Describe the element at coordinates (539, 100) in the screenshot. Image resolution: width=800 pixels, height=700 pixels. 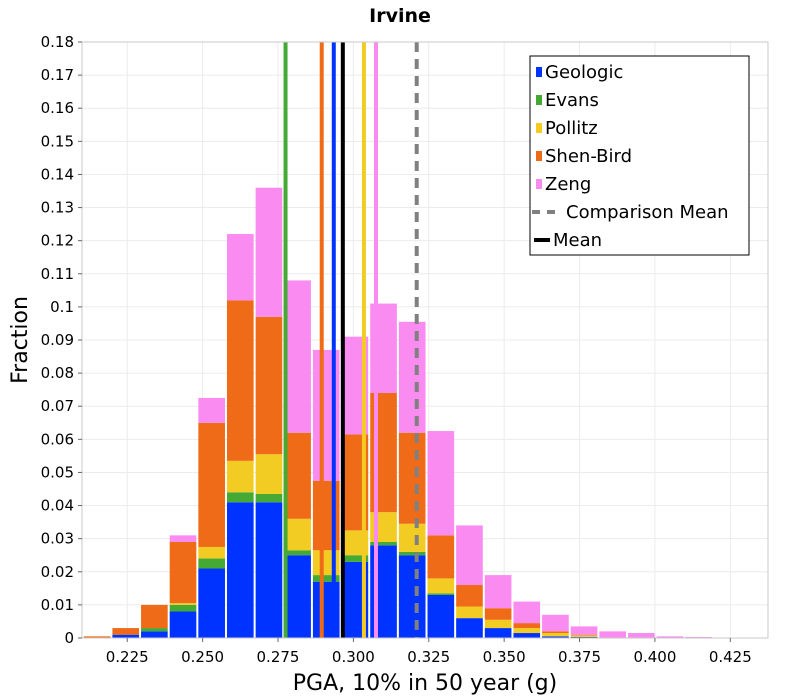
I see `legend-swatch-evans` at that location.